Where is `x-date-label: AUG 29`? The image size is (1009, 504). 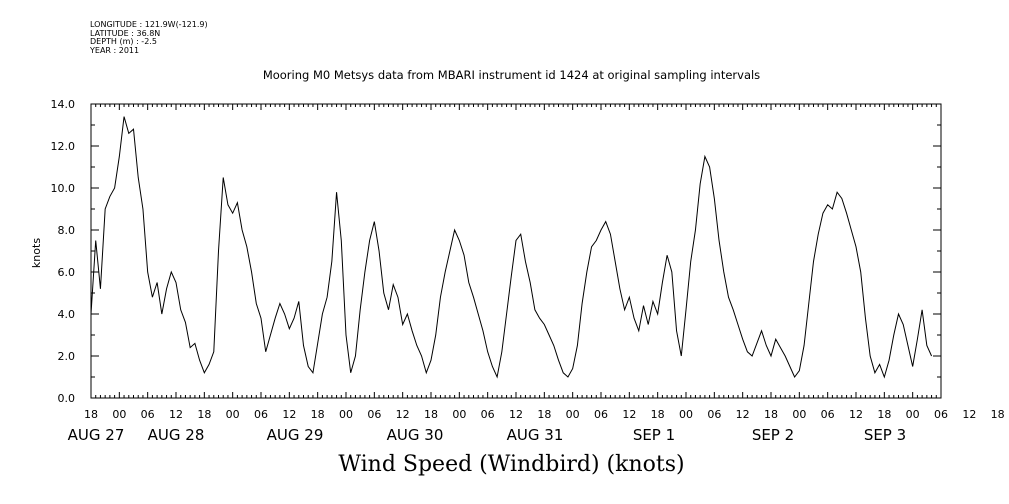 x-date-label: AUG 29 is located at coordinates (295, 435).